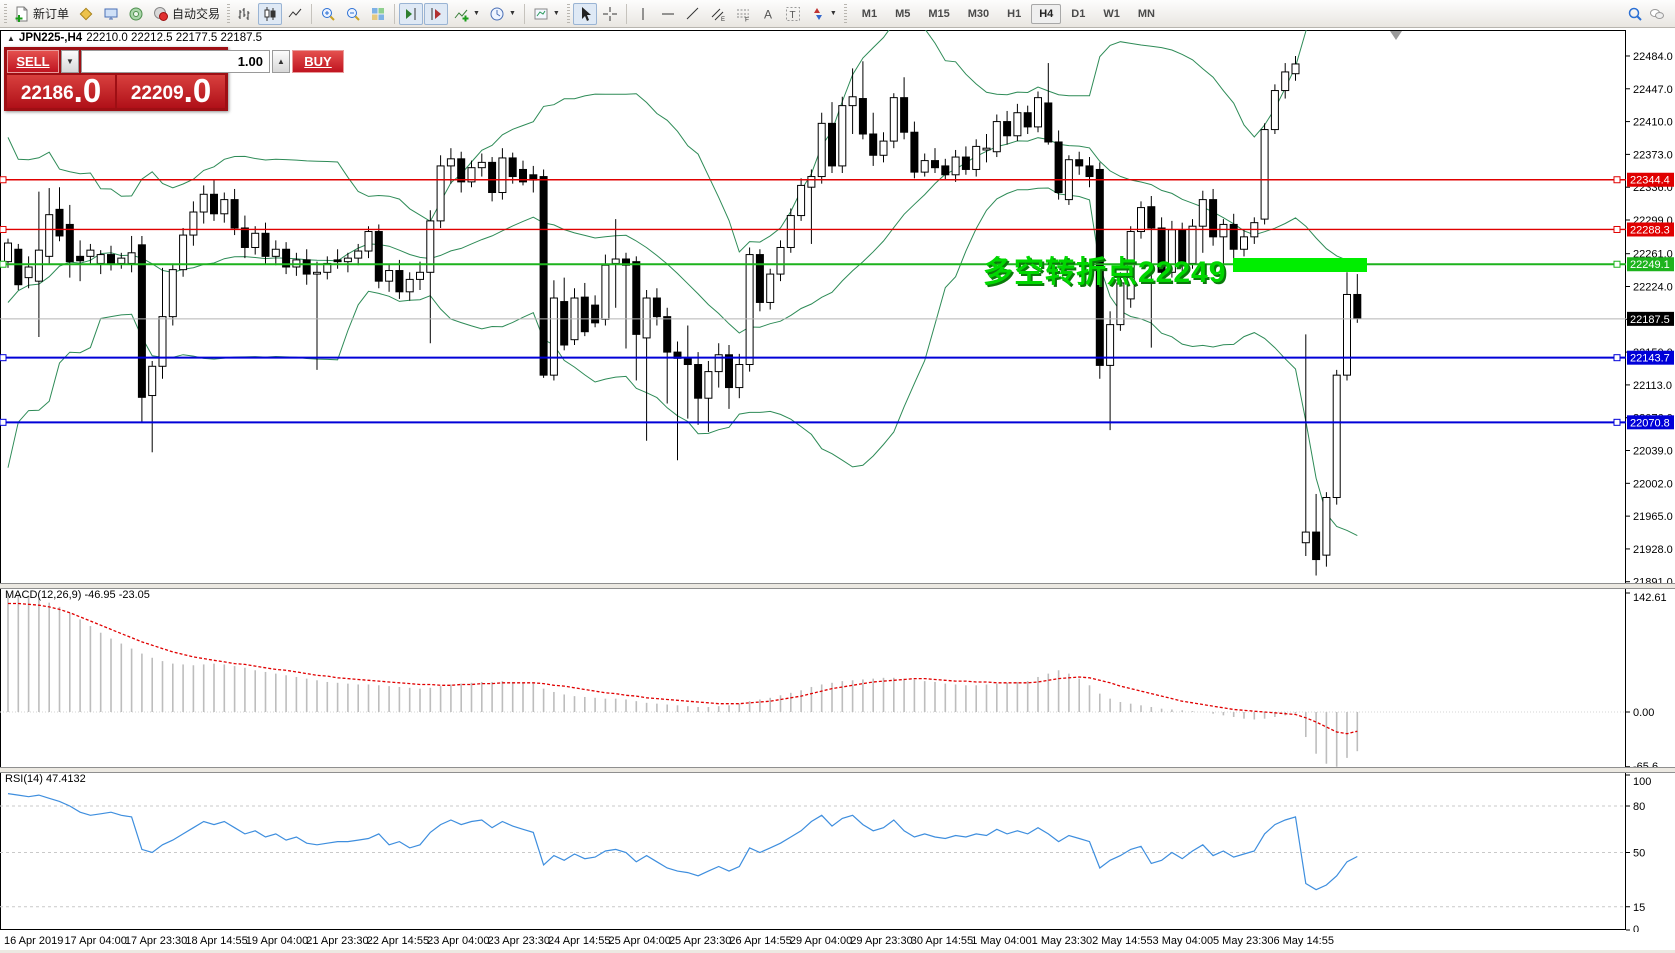 This screenshot has width=1675, height=953. I want to click on indicators-dropdown-caret: ▼, so click(476, 13).